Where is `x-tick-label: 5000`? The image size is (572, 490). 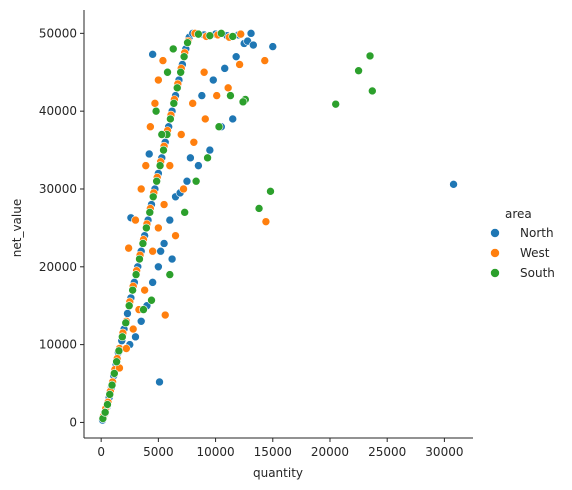 x-tick-label: 5000 is located at coordinates (158, 452).